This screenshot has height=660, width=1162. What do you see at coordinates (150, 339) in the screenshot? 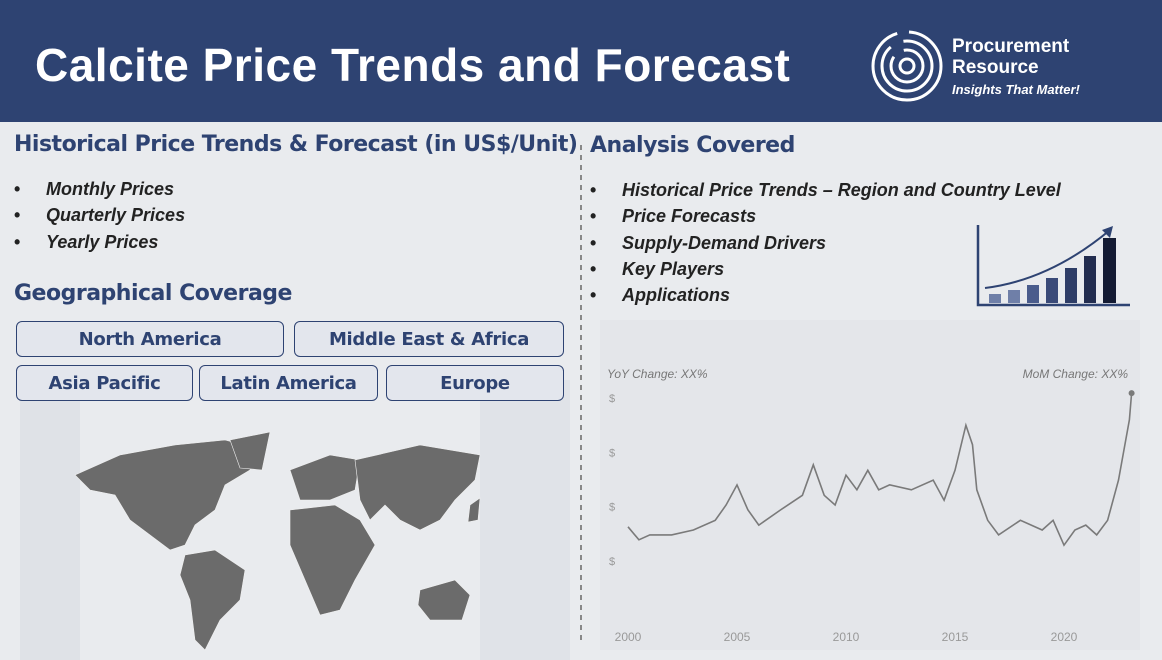
I see `region-tag: North America` at bounding box center [150, 339].